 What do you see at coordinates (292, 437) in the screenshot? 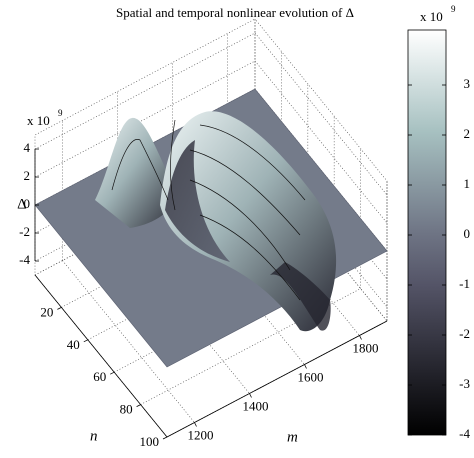
I see `x-axis-label: m` at bounding box center [292, 437].